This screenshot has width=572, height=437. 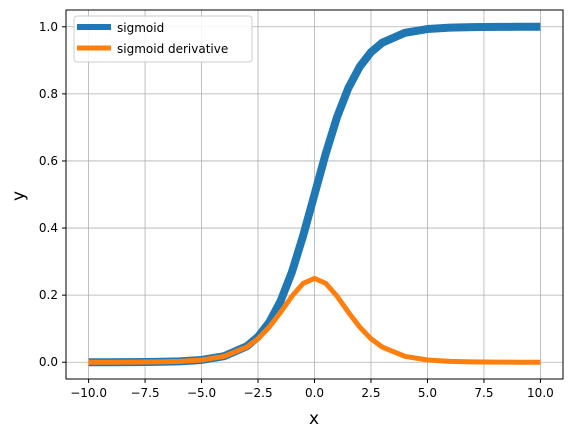 What do you see at coordinates (314, 393) in the screenshot?
I see `x-tick-label: 0.0` at bounding box center [314, 393].